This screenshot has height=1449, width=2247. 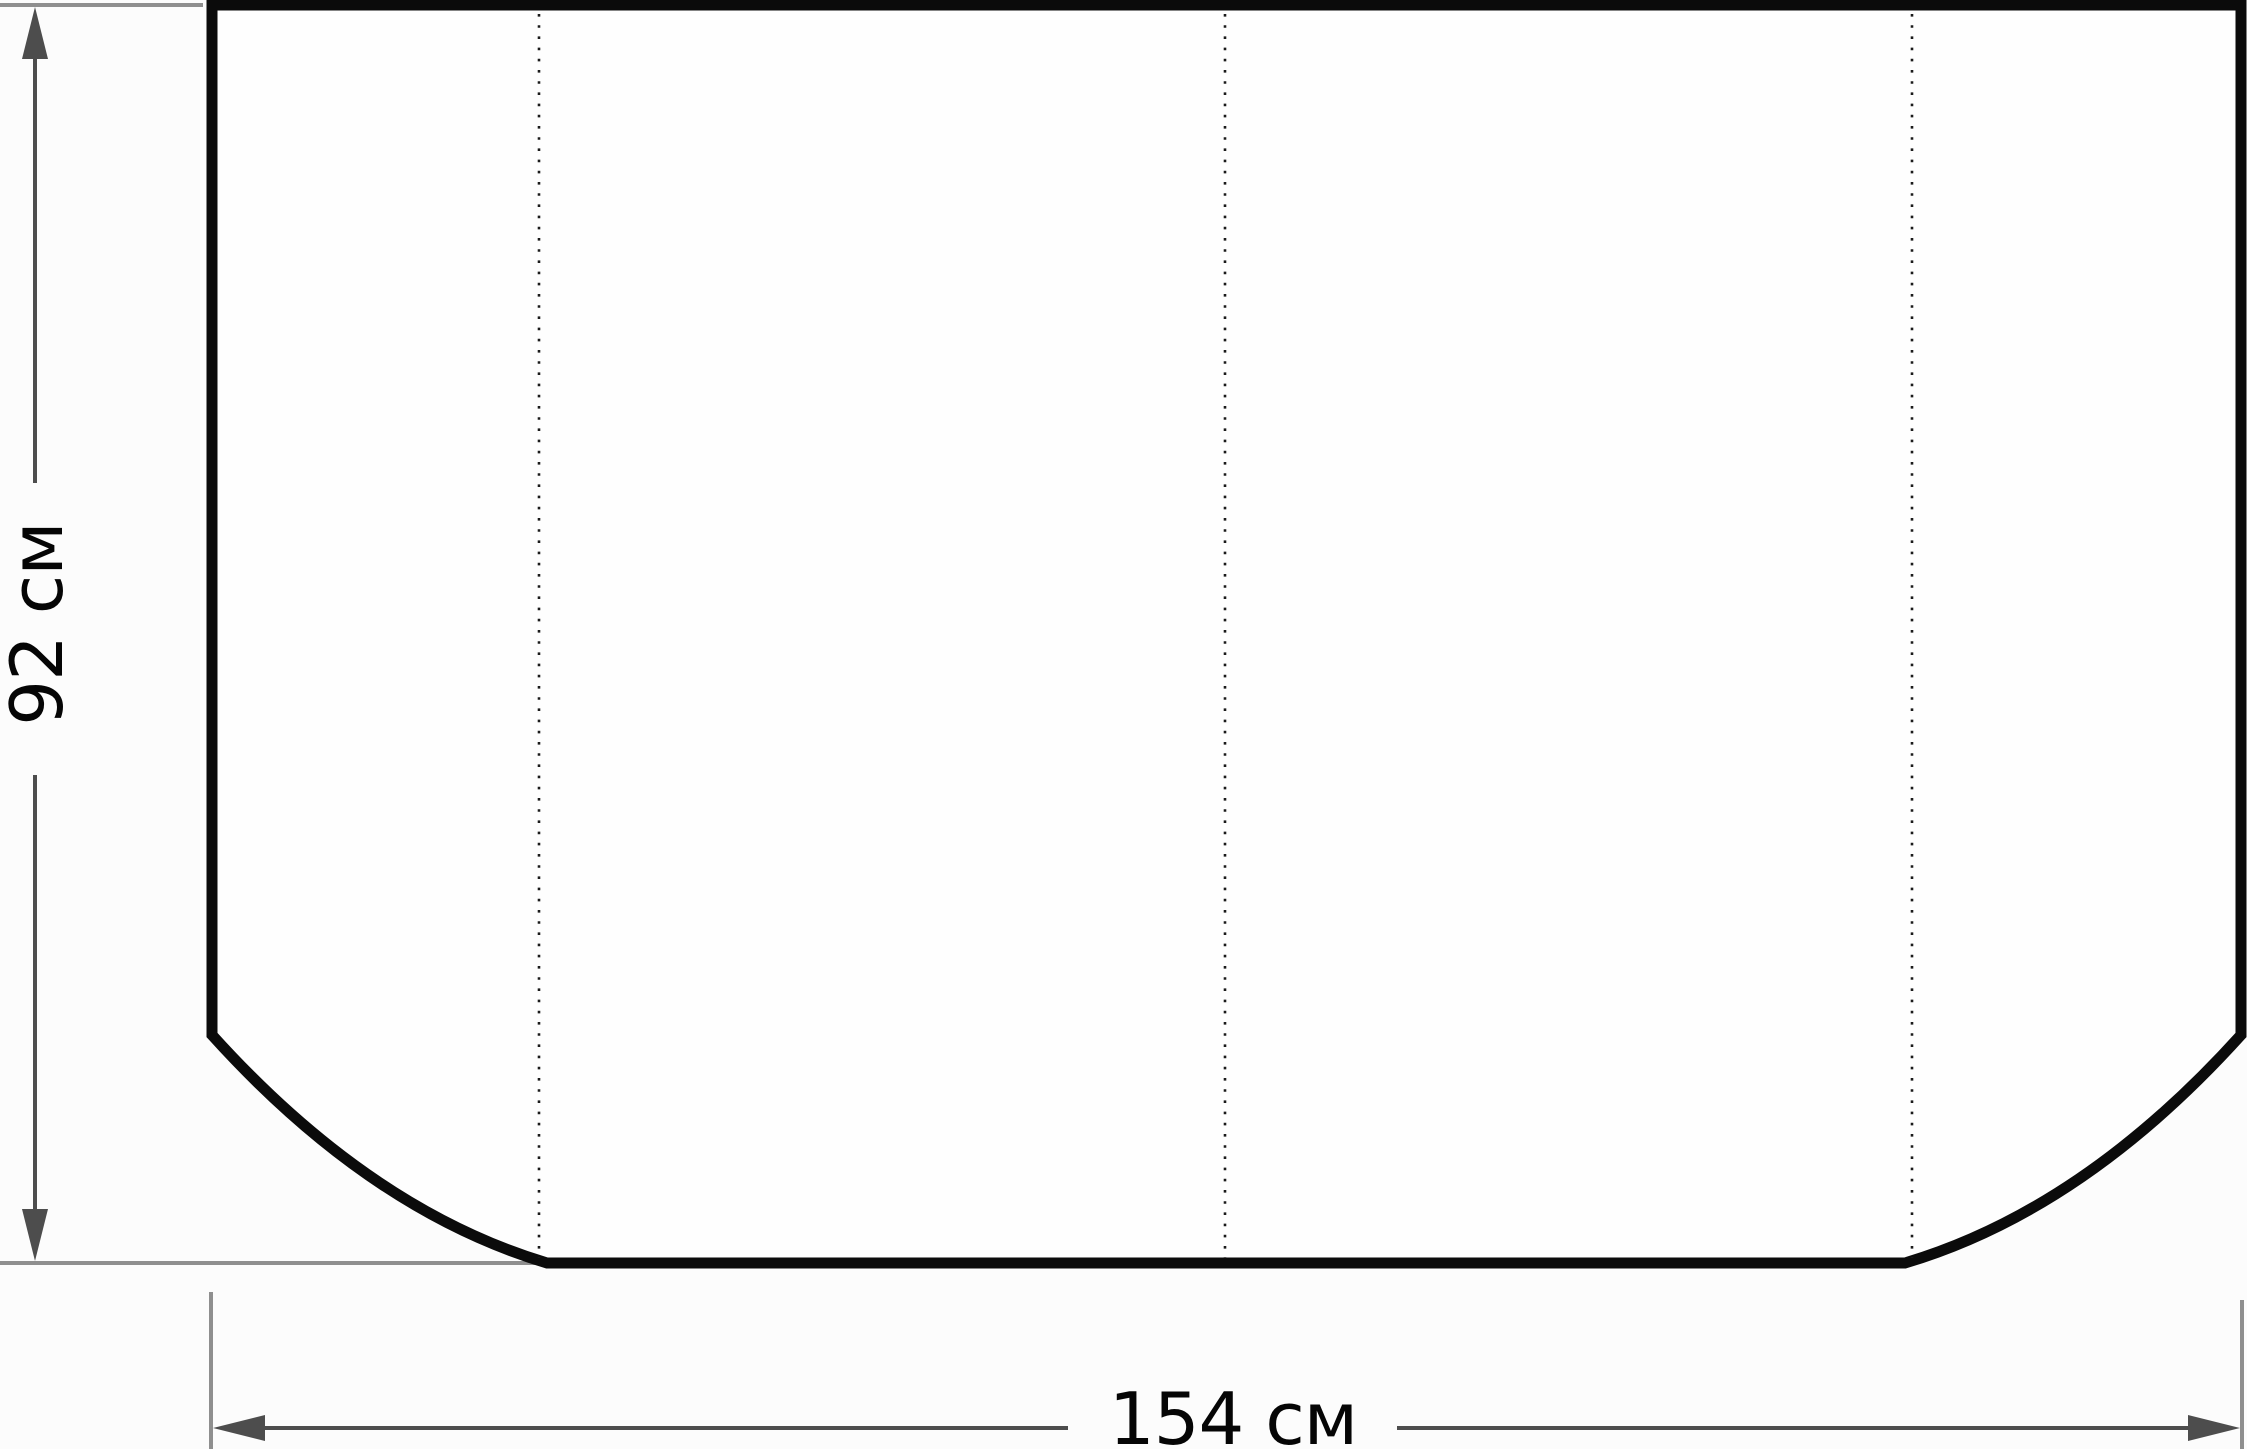 What do you see at coordinates (39, 623) in the screenshot?
I see `height-label: 92 см` at bounding box center [39, 623].